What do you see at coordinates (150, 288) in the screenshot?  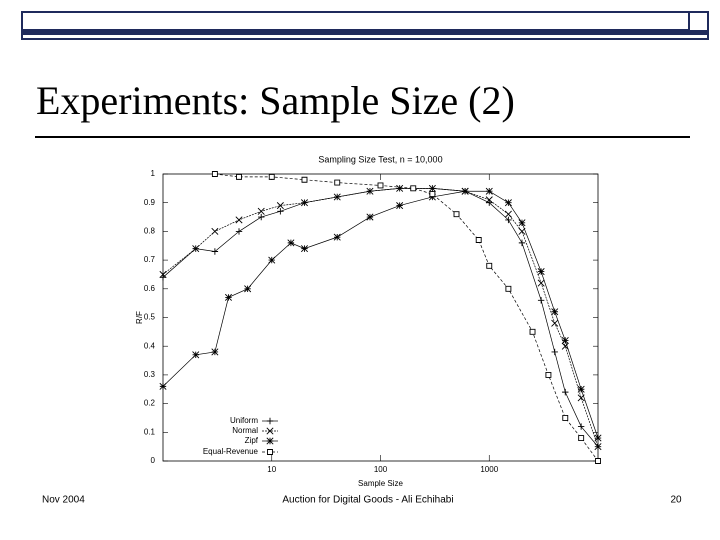 I see `y-tick-label: 0.6` at bounding box center [150, 288].